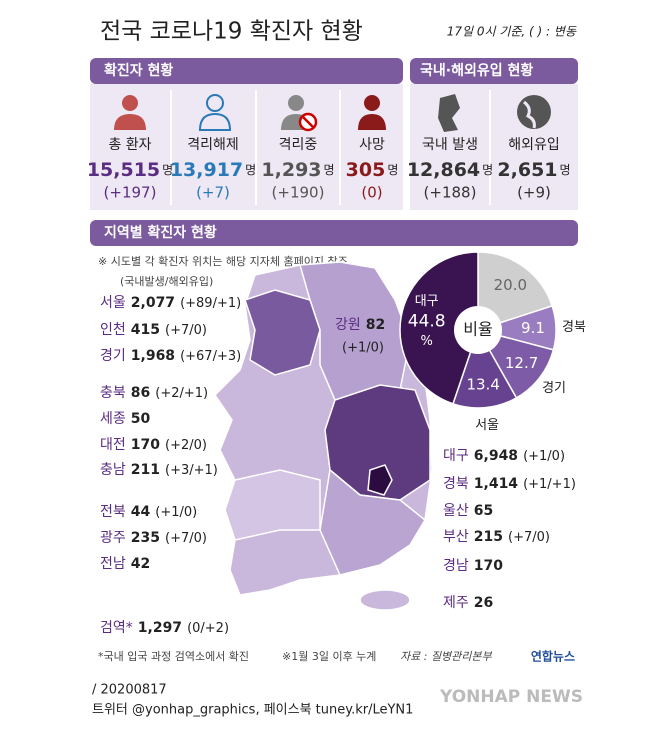 This screenshot has width=668, height=734. What do you see at coordinates (160, 628) in the screenshot?
I see `region-value: 1,297` at bounding box center [160, 628].